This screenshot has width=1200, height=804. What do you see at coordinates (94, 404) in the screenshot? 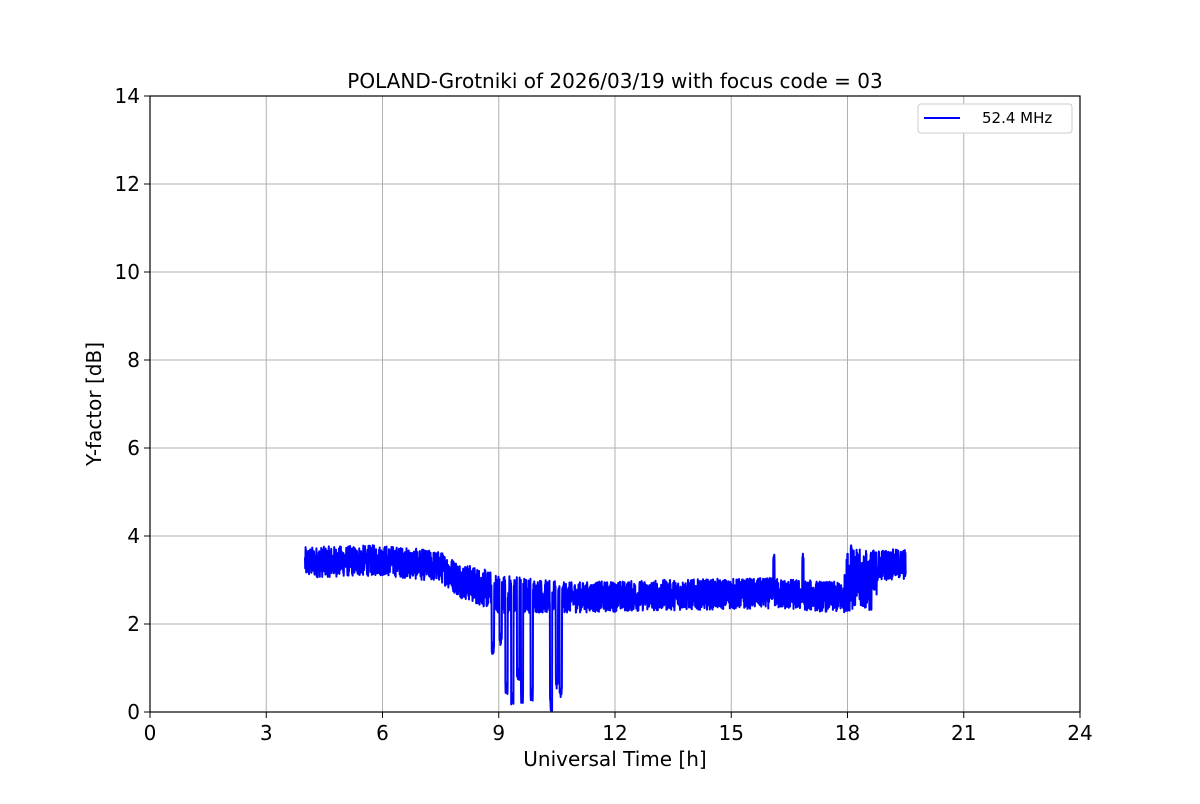
I see `y-axis-label: Y-factor [dB]` at bounding box center [94, 404].